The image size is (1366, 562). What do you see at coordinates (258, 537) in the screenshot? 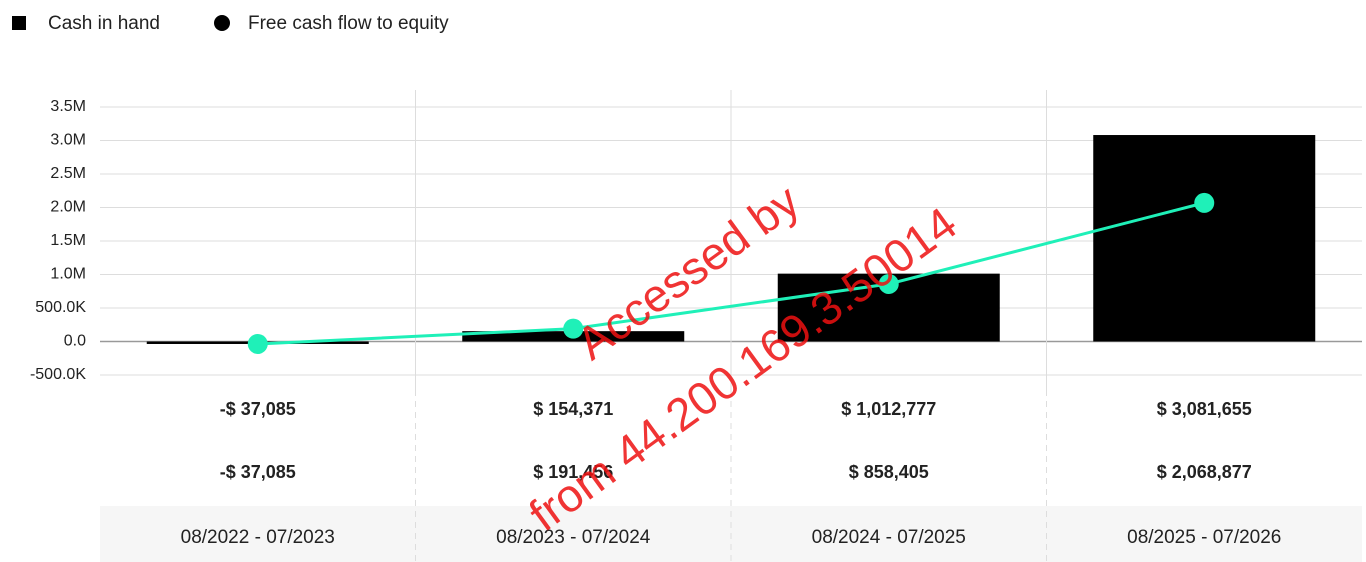
I see `category-label: 08/2022 - 07/2023` at bounding box center [258, 537].